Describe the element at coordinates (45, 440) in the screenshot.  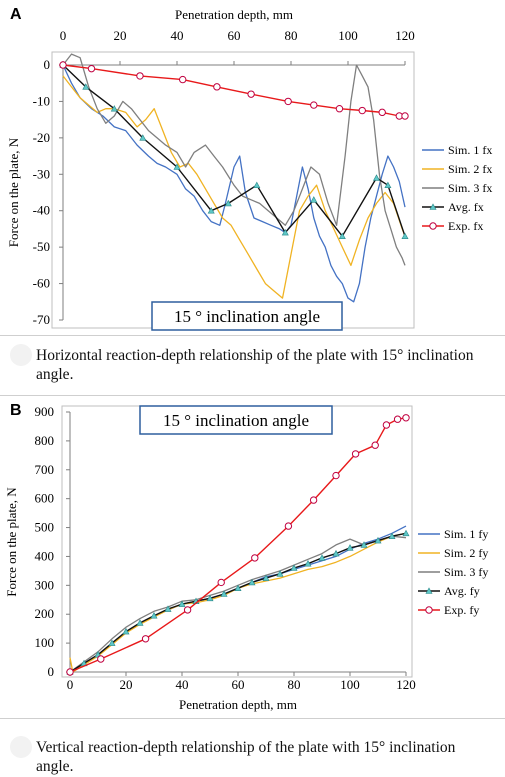
I see `y-tick-label-b: 800` at that location.